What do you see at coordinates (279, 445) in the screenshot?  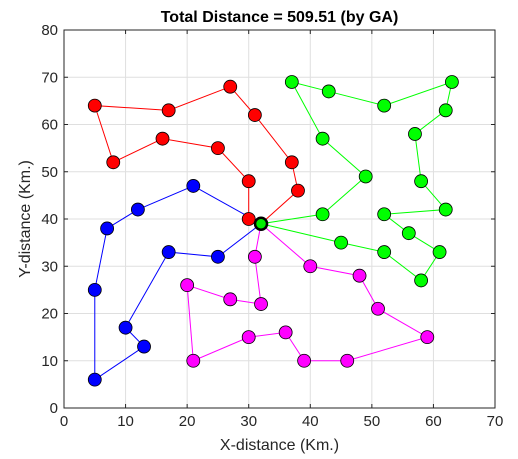 I see `x-axis-label: X-distance (Km.)` at bounding box center [279, 445].